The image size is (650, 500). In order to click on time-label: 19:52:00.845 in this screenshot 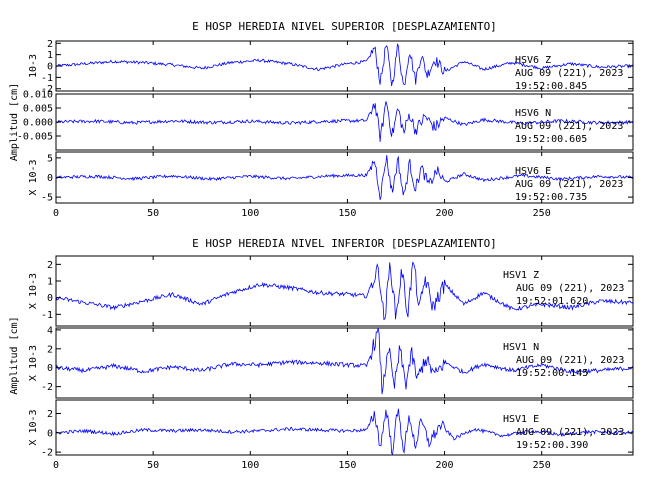, I will do `click(551, 86)`.